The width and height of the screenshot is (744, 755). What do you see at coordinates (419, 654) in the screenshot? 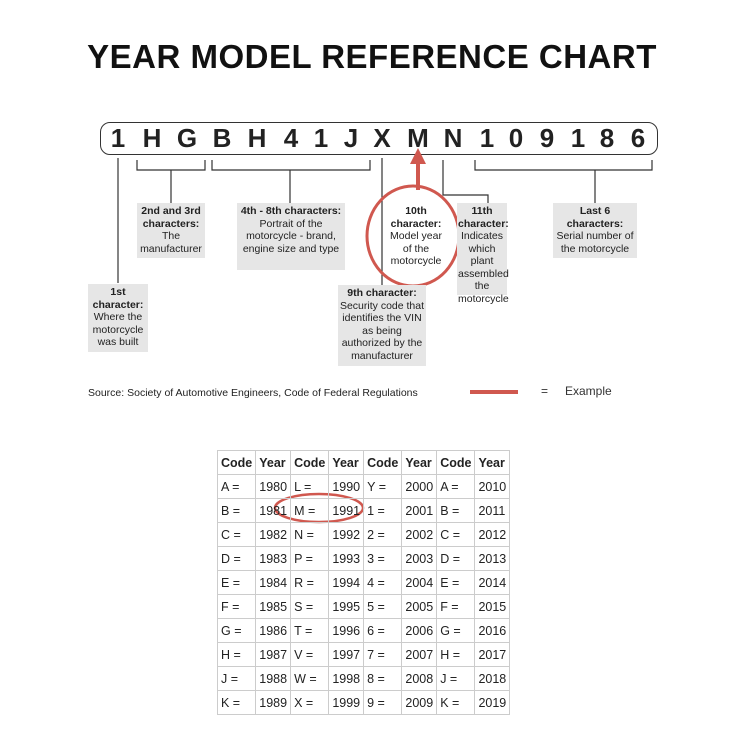
I see `year-cell: 2007` at bounding box center [419, 654].